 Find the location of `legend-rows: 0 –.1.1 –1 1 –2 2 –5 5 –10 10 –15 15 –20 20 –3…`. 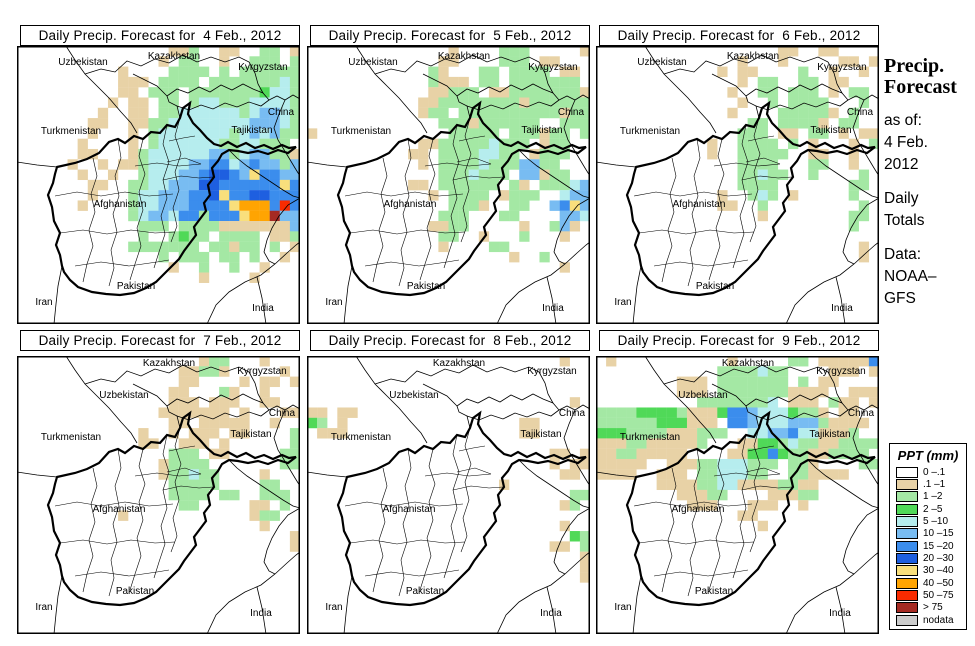

legend-rows: 0 –.1.1 –1 1 –2 2 –5 5 –10 10 –15 15 –20 20 –3… is located at coordinates (928, 546).